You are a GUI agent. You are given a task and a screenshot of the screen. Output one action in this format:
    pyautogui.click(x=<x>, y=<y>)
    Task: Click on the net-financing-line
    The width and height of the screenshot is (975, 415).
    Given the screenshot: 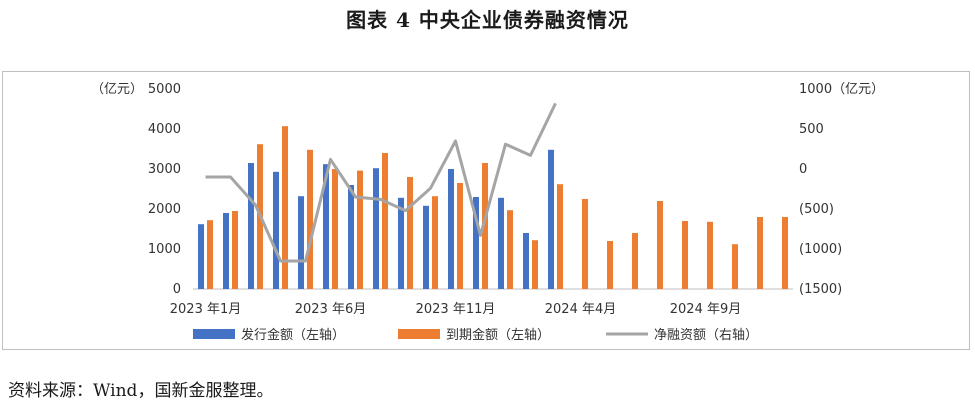 What is the action you would take?
    pyautogui.click(x=381, y=182)
    